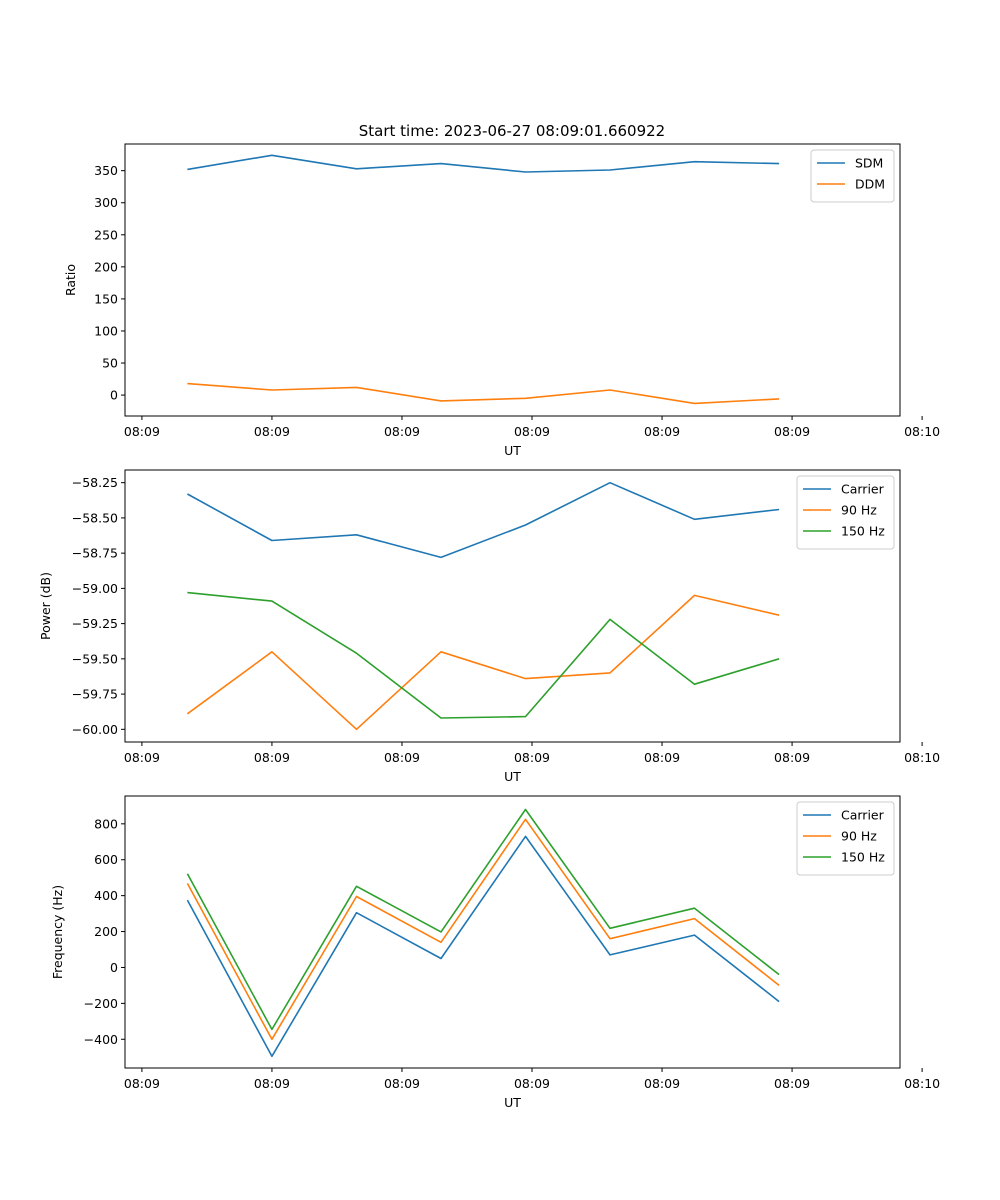  I want to click on y-tick-label: −58.25, so click(95, 482).